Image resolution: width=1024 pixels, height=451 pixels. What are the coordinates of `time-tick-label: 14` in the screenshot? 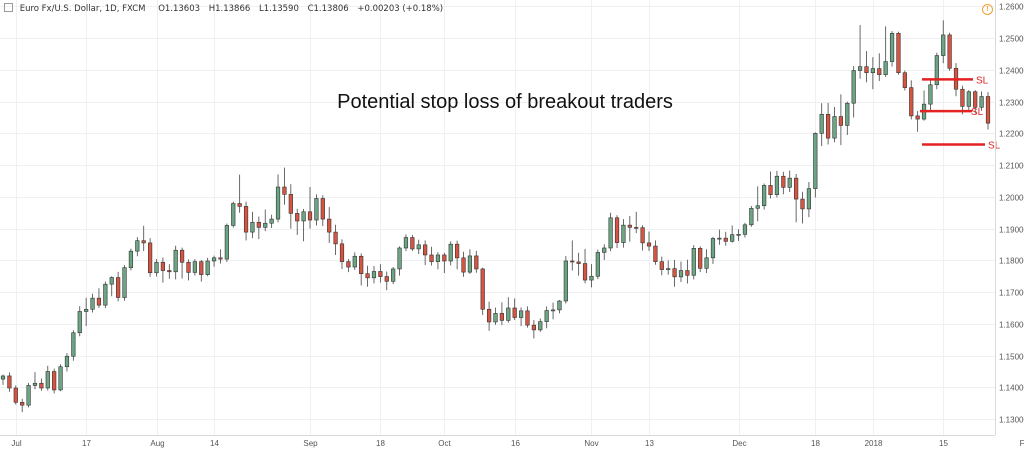 It's located at (214, 443).